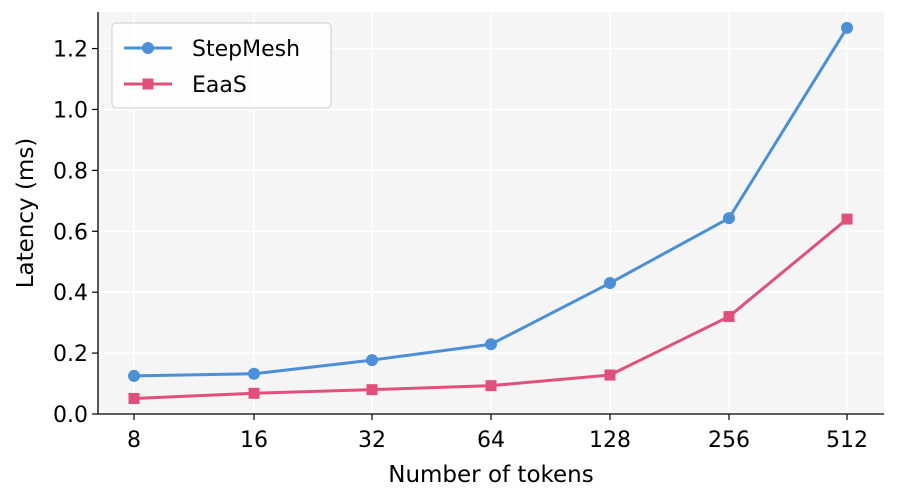  What do you see at coordinates (70, 293) in the screenshot?
I see `y-tick-label: 0.4` at bounding box center [70, 293].